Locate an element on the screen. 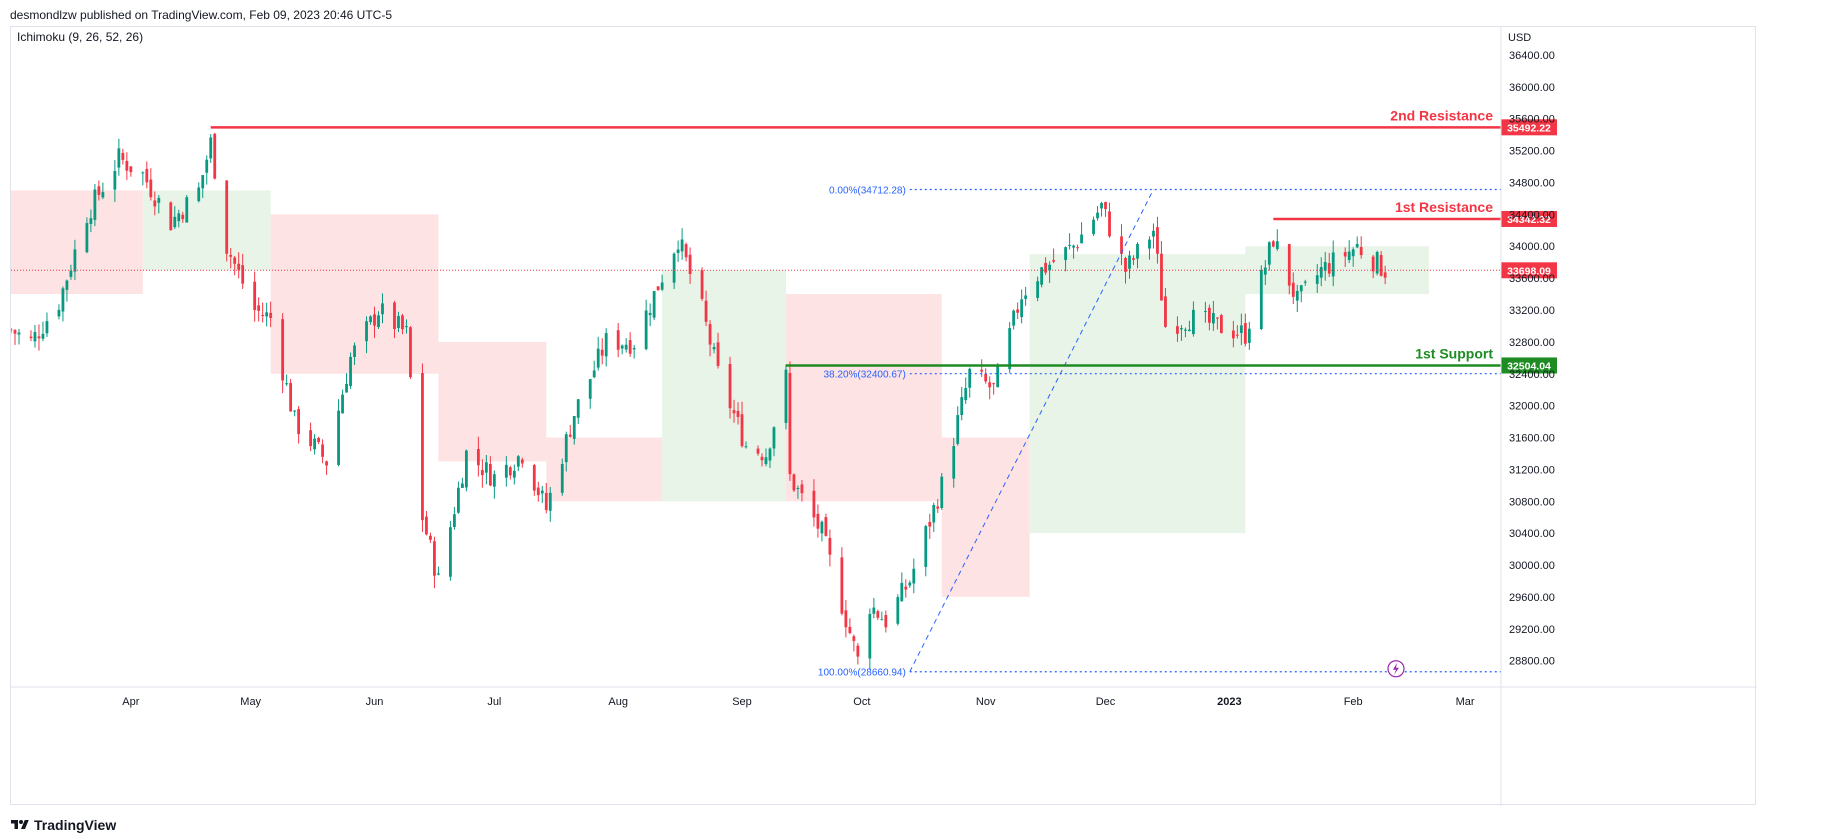 The image size is (1832, 840). ichimoku-cloud-bull is located at coordinates (724, 386).